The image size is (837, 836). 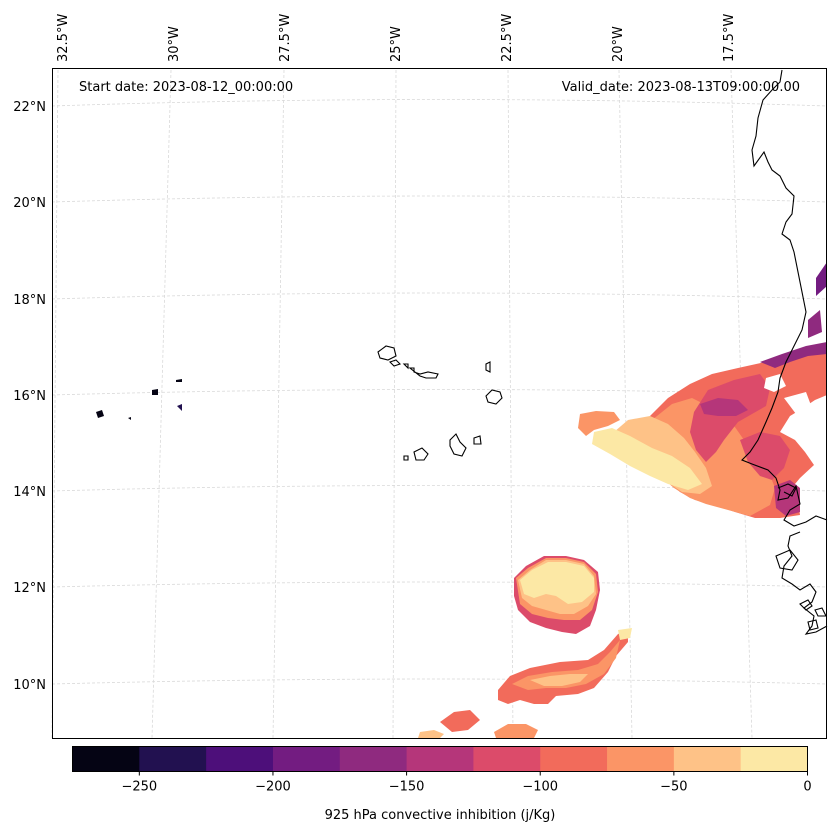 I want to click on cin-region-east-pale, so click(x=647, y=459).